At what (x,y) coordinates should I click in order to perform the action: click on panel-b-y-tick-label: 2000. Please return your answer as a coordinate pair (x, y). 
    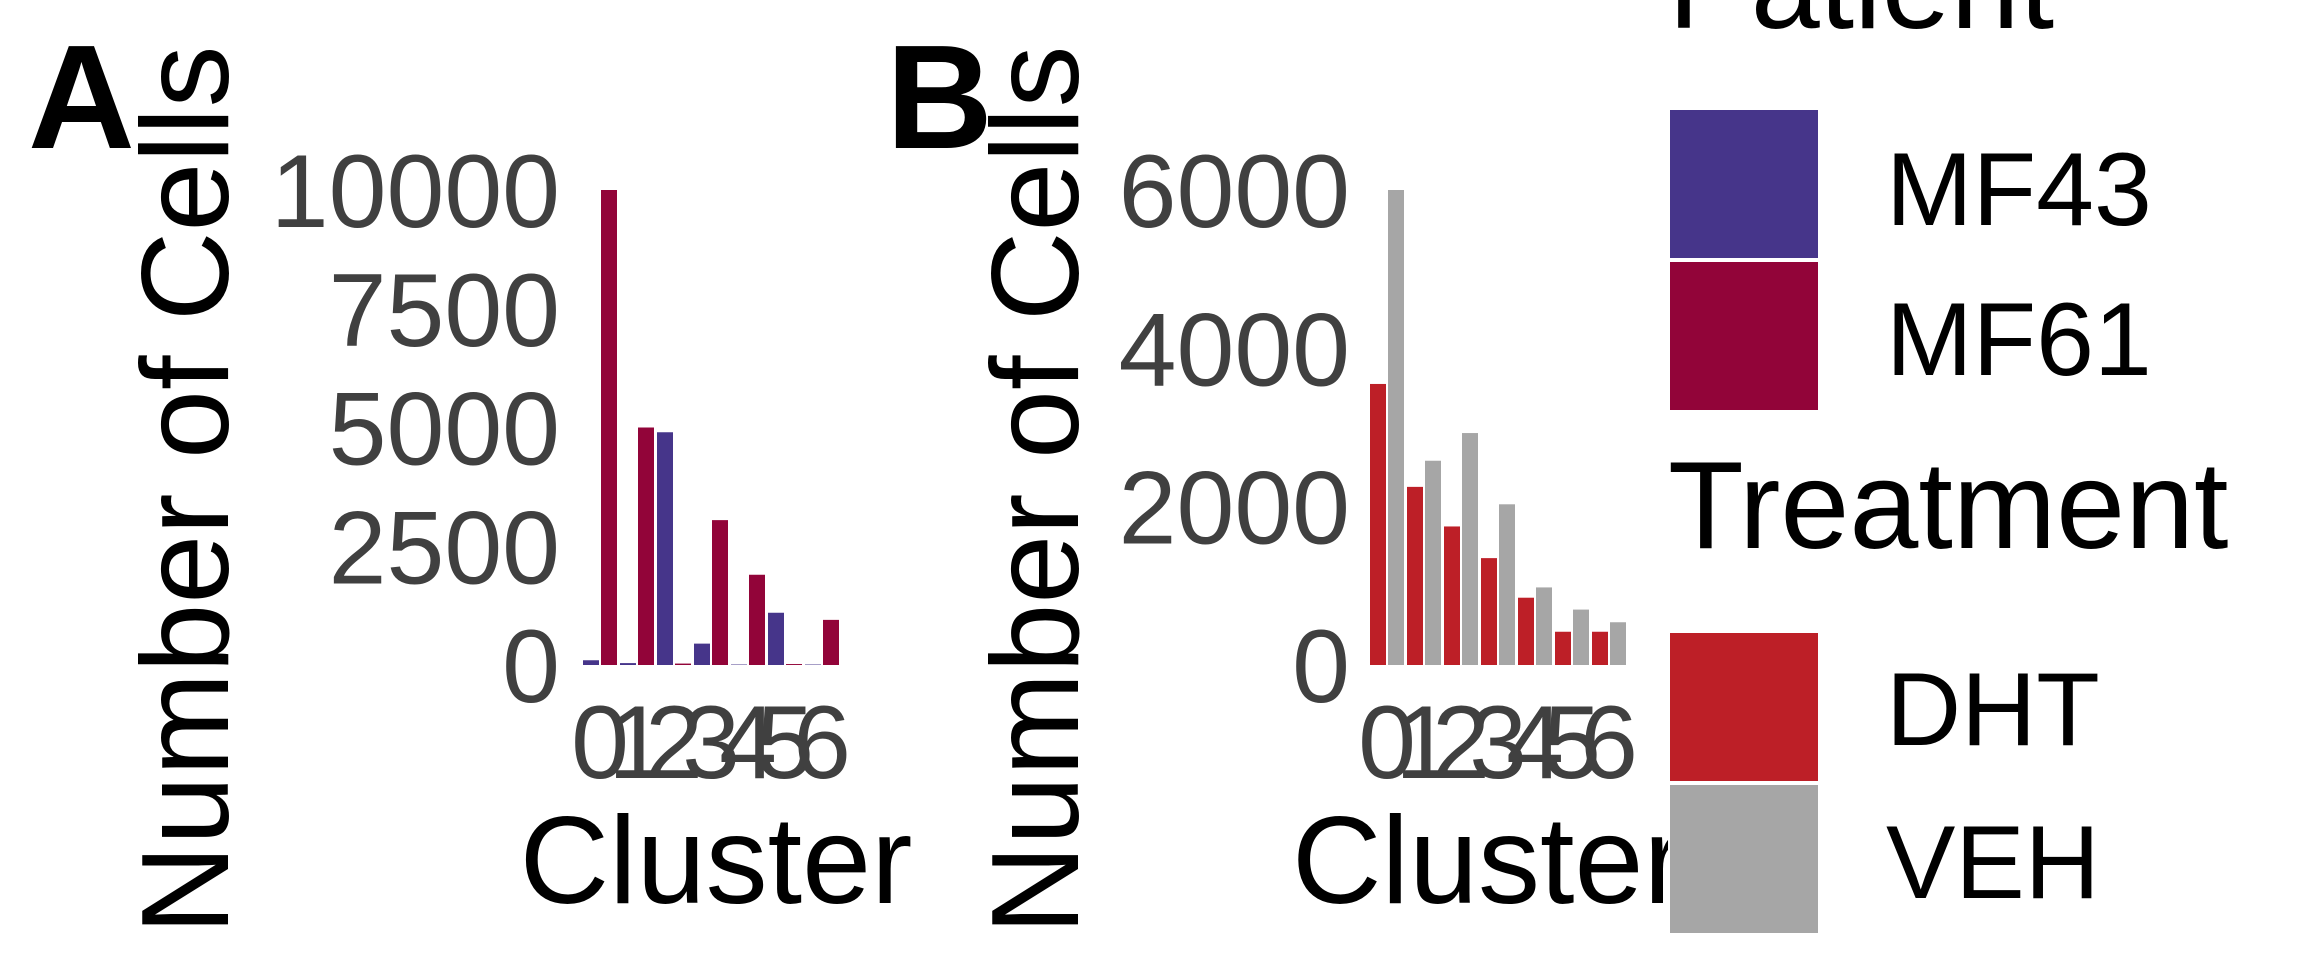
    Looking at the image, I should click on (1234, 509).